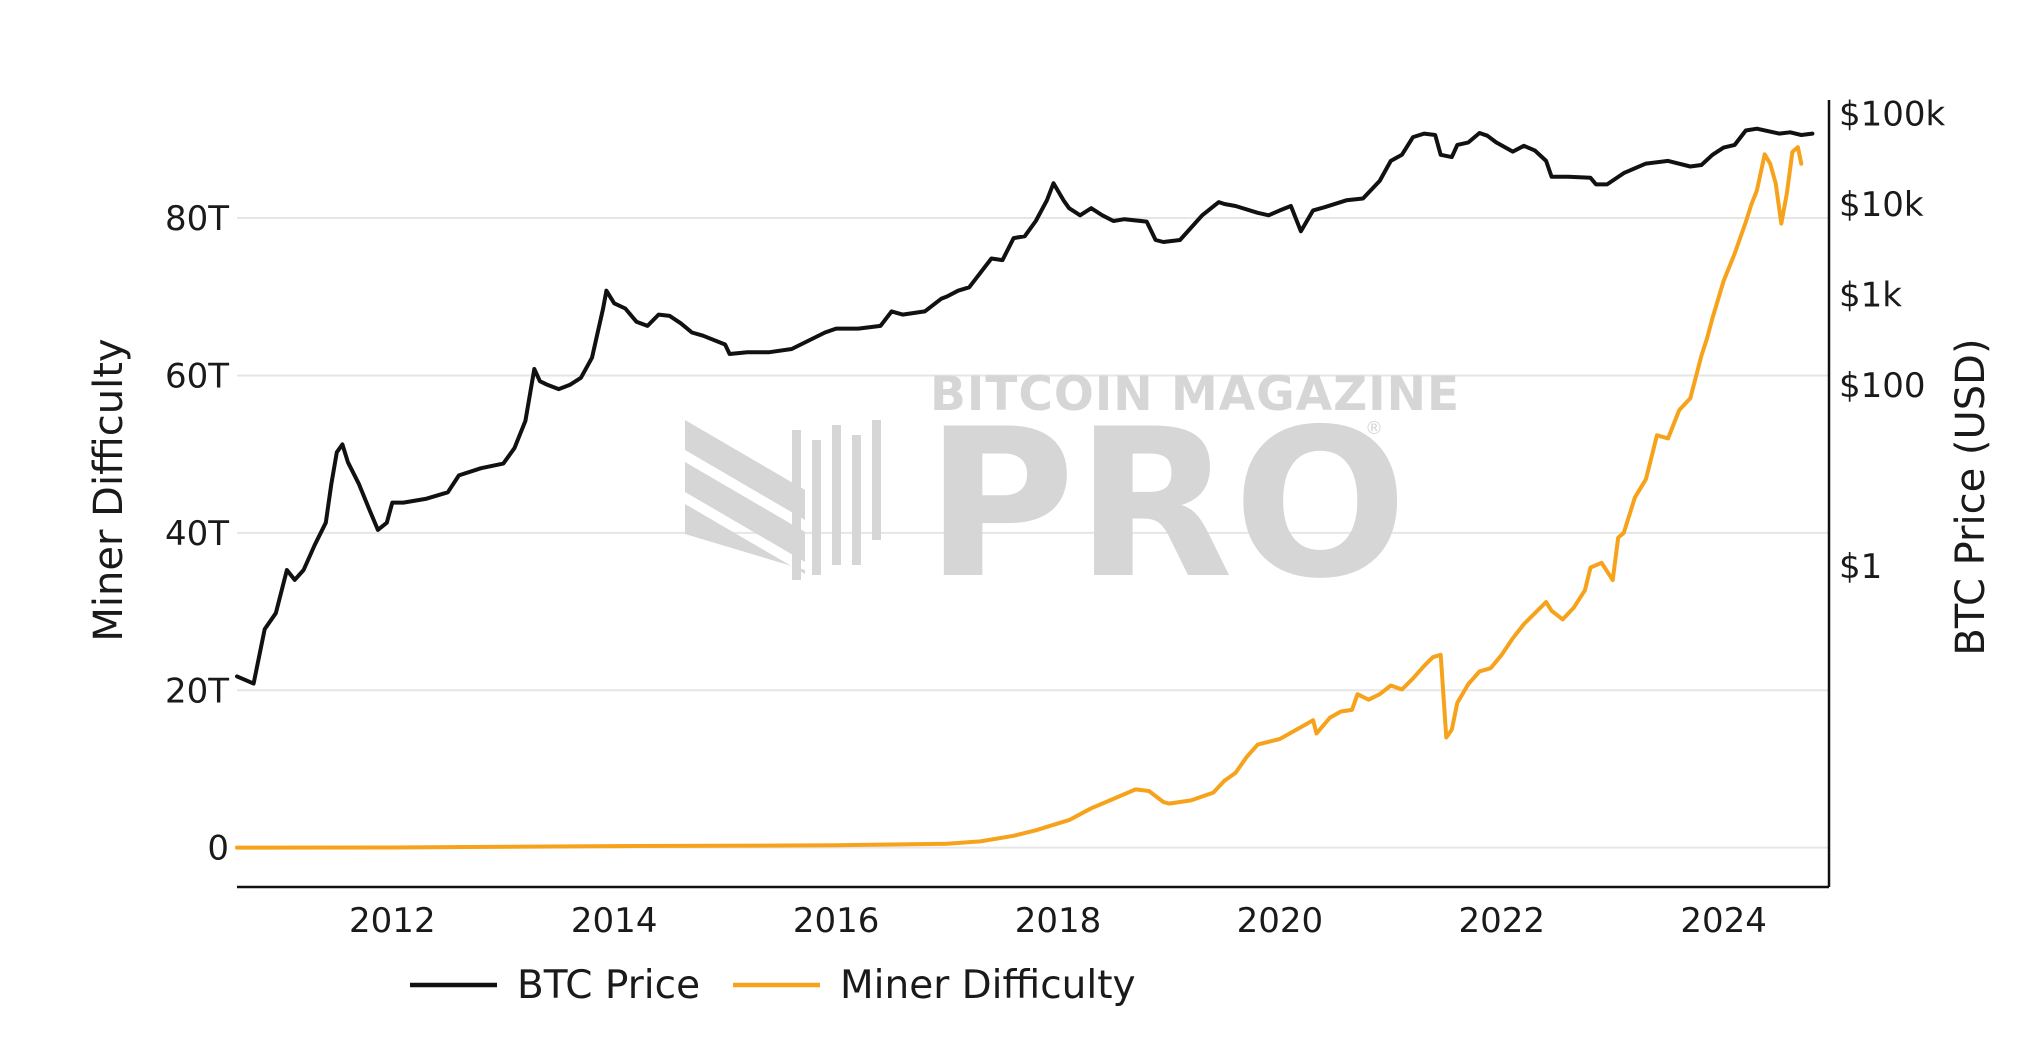 The image size is (2033, 1050). Describe the element at coordinates (1501, 921) in the screenshot. I see `x-tick-label: 2022` at that location.